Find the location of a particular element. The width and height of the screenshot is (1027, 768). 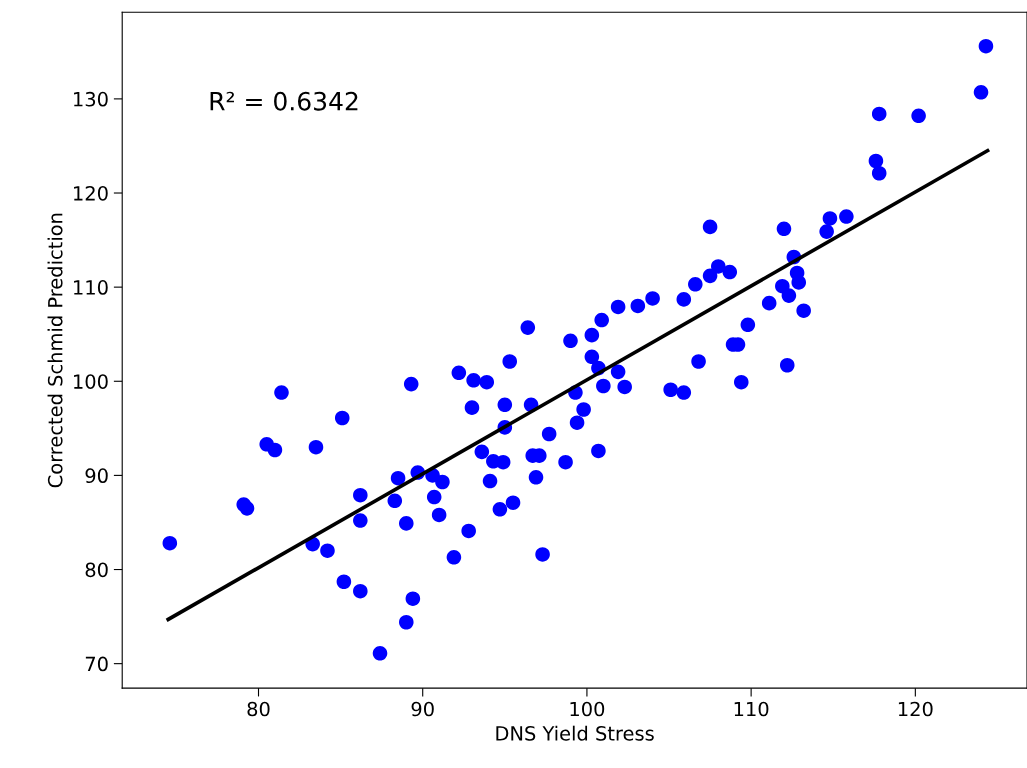

x-tick-label: 110 is located at coordinates (751, 709).